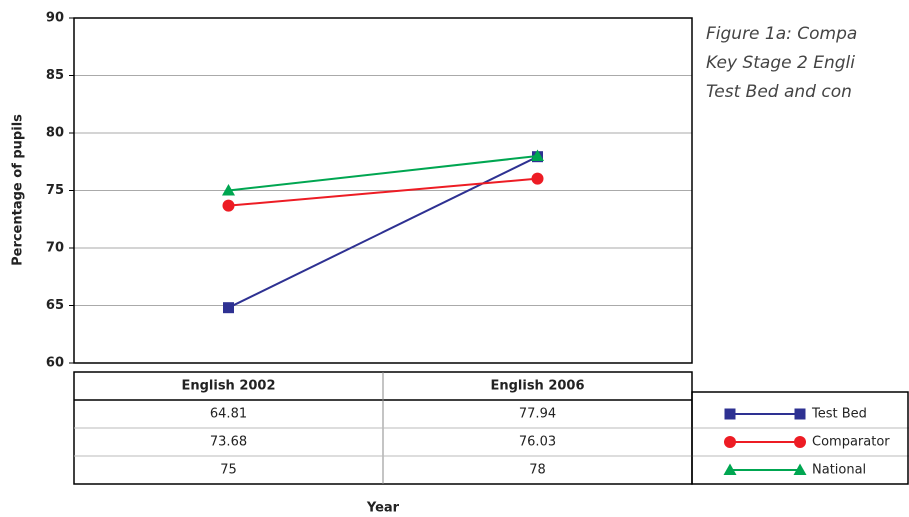  I want to click on legend-label: National, so click(839, 470).